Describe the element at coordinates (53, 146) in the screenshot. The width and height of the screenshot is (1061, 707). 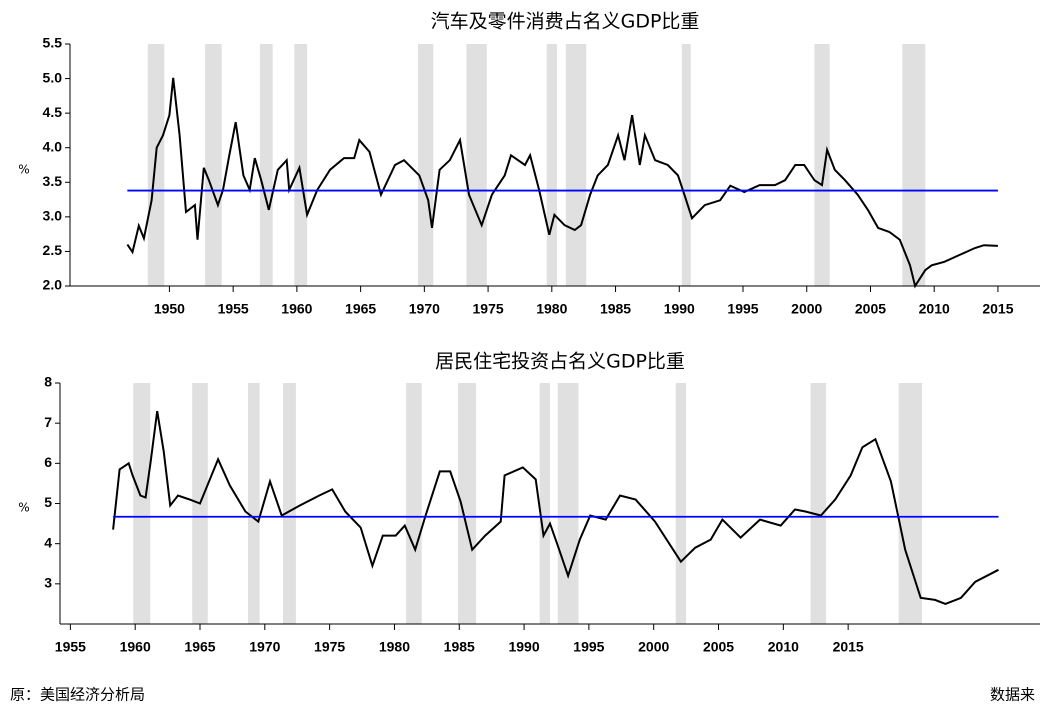
I see `y-tick-label: 4.0` at that location.